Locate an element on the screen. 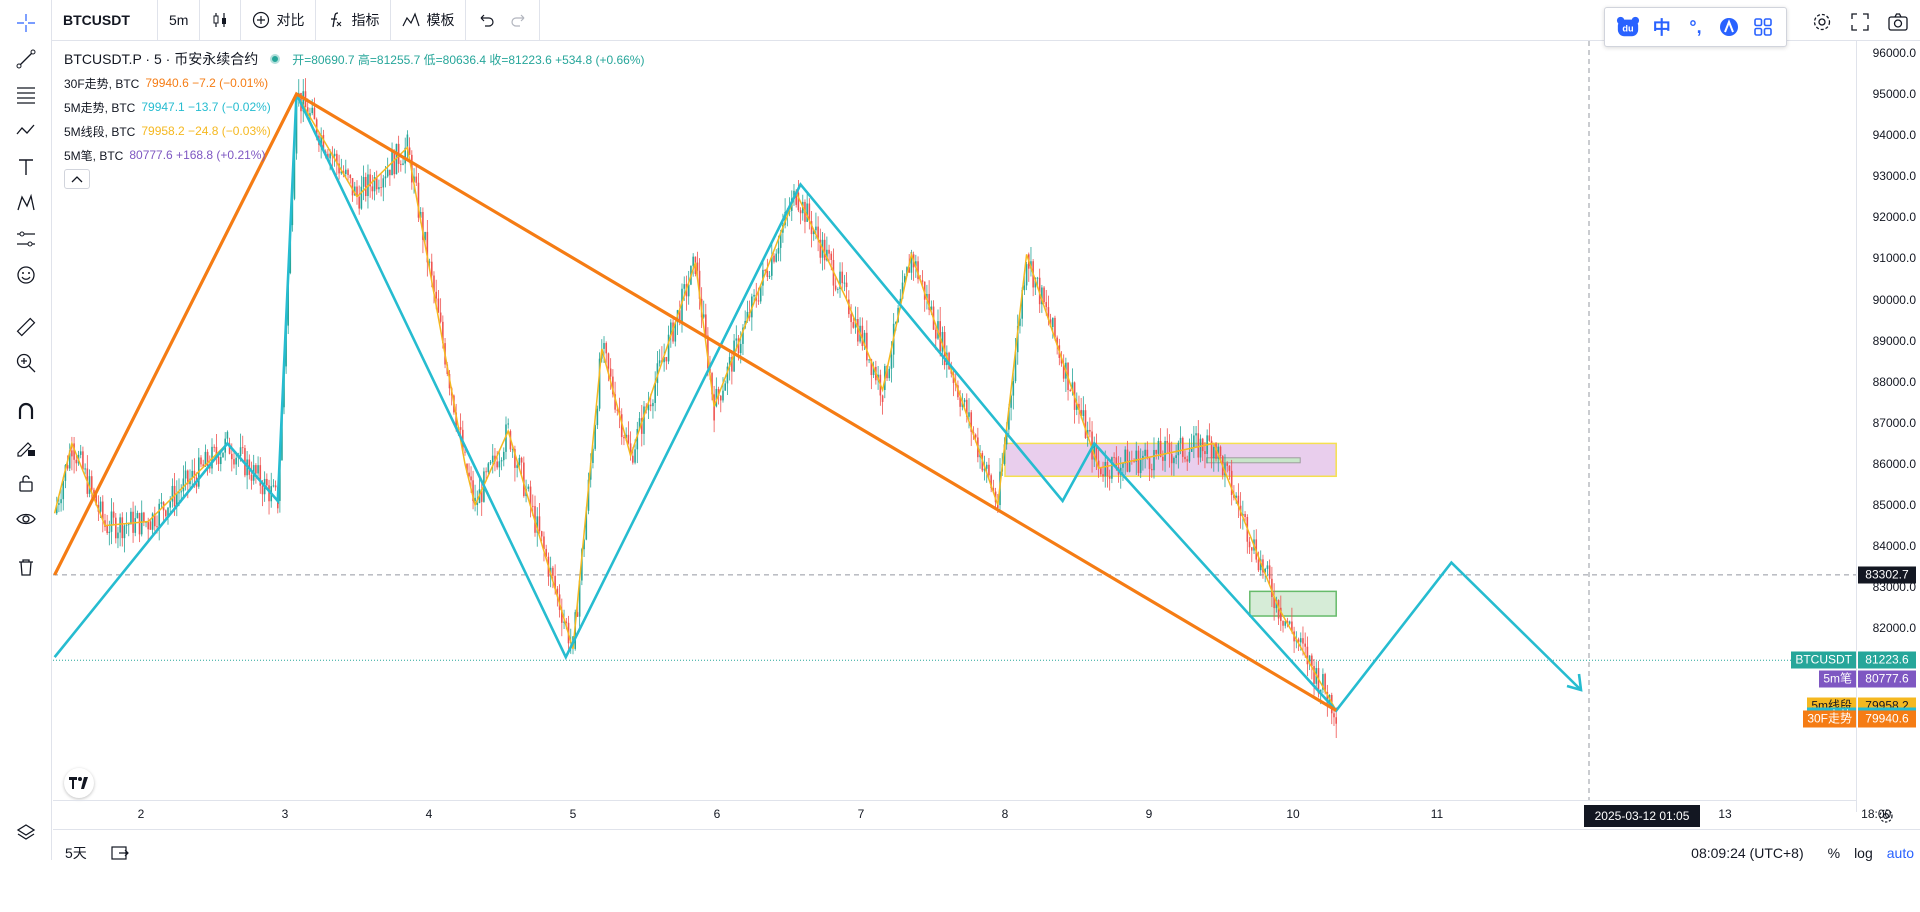 Image resolution: width=1920 pixels, height=912 pixels. zoom-tool is located at coordinates (26, 363).